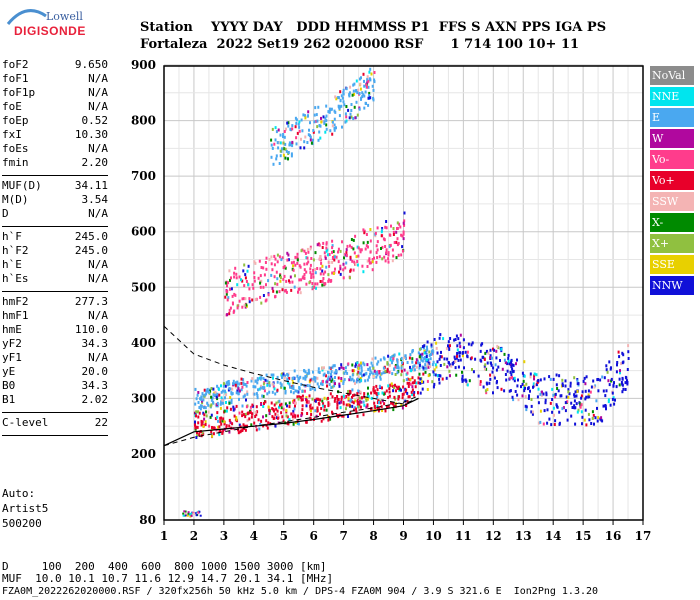 The width and height of the screenshot is (700, 600). What do you see at coordinates (523, 536) in the screenshot?
I see `x-tick-label: 13` at bounding box center [523, 536].